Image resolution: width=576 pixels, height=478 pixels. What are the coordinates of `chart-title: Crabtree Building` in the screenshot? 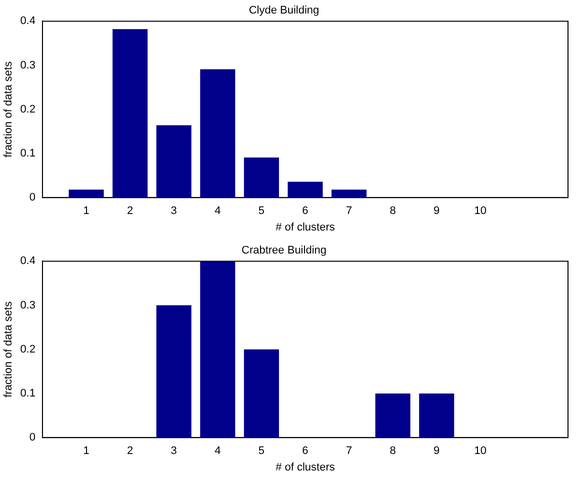 It's located at (284, 250).